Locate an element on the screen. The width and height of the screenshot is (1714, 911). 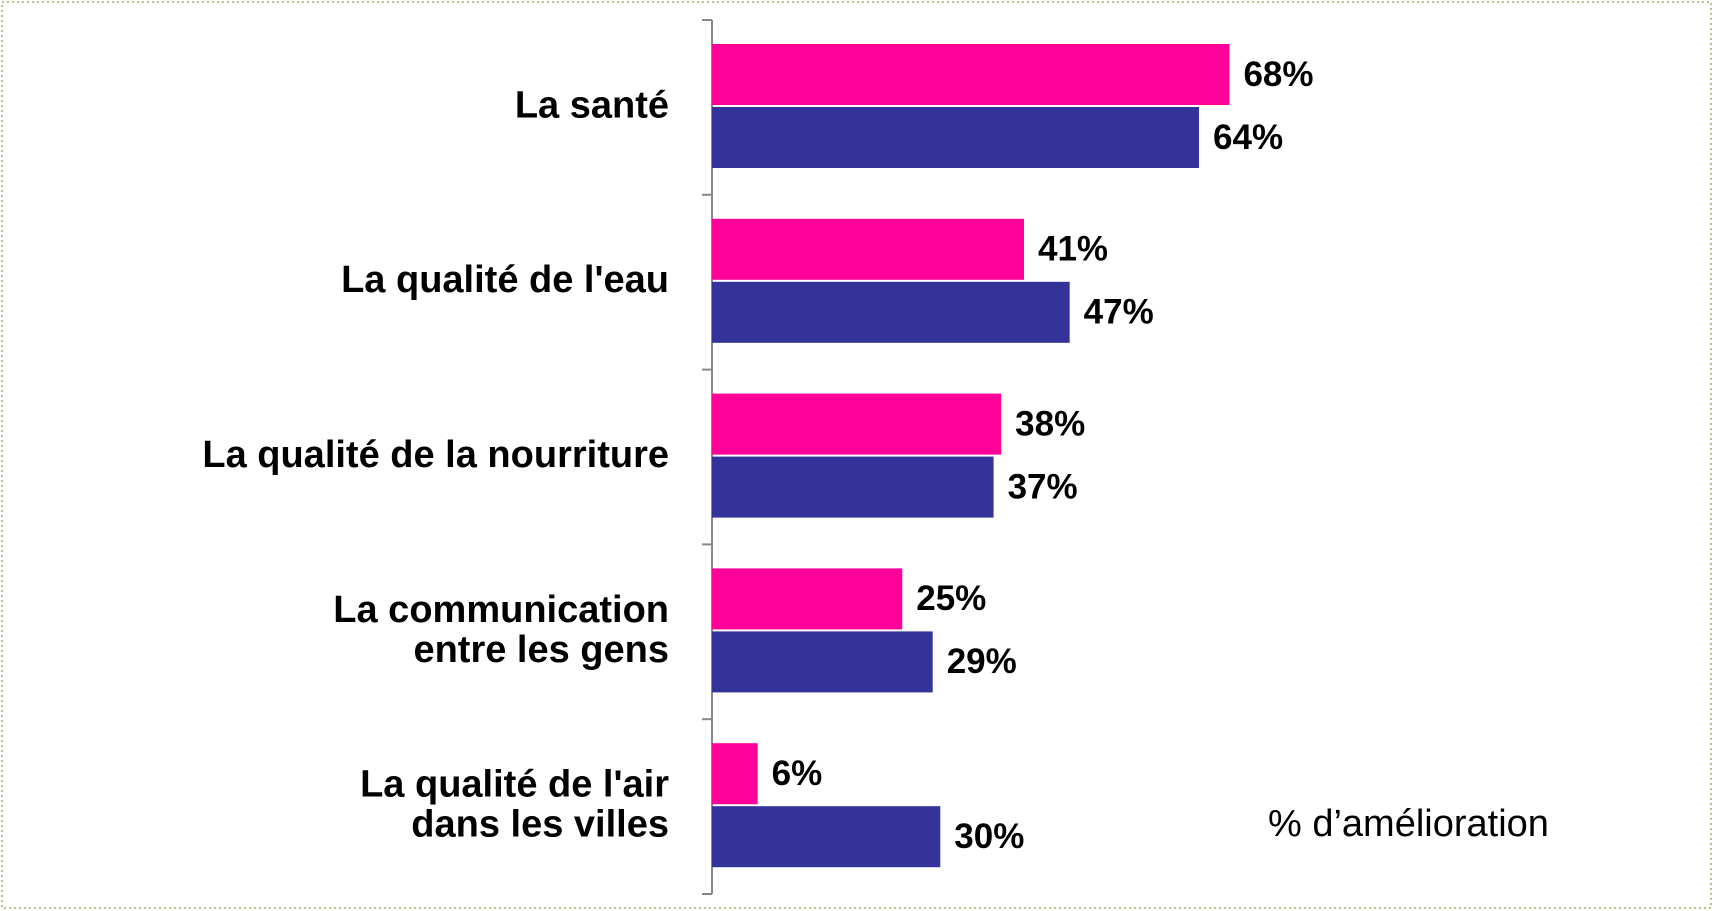
value-label: 29% is located at coordinates (982, 661).